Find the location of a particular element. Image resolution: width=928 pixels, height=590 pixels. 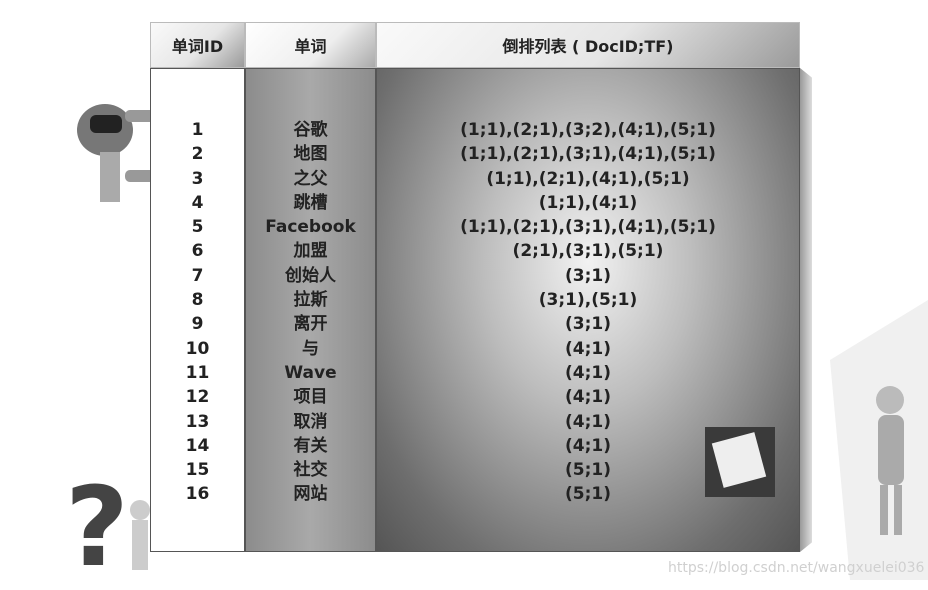

word-id-cell: 11 is located at coordinates (197, 372).